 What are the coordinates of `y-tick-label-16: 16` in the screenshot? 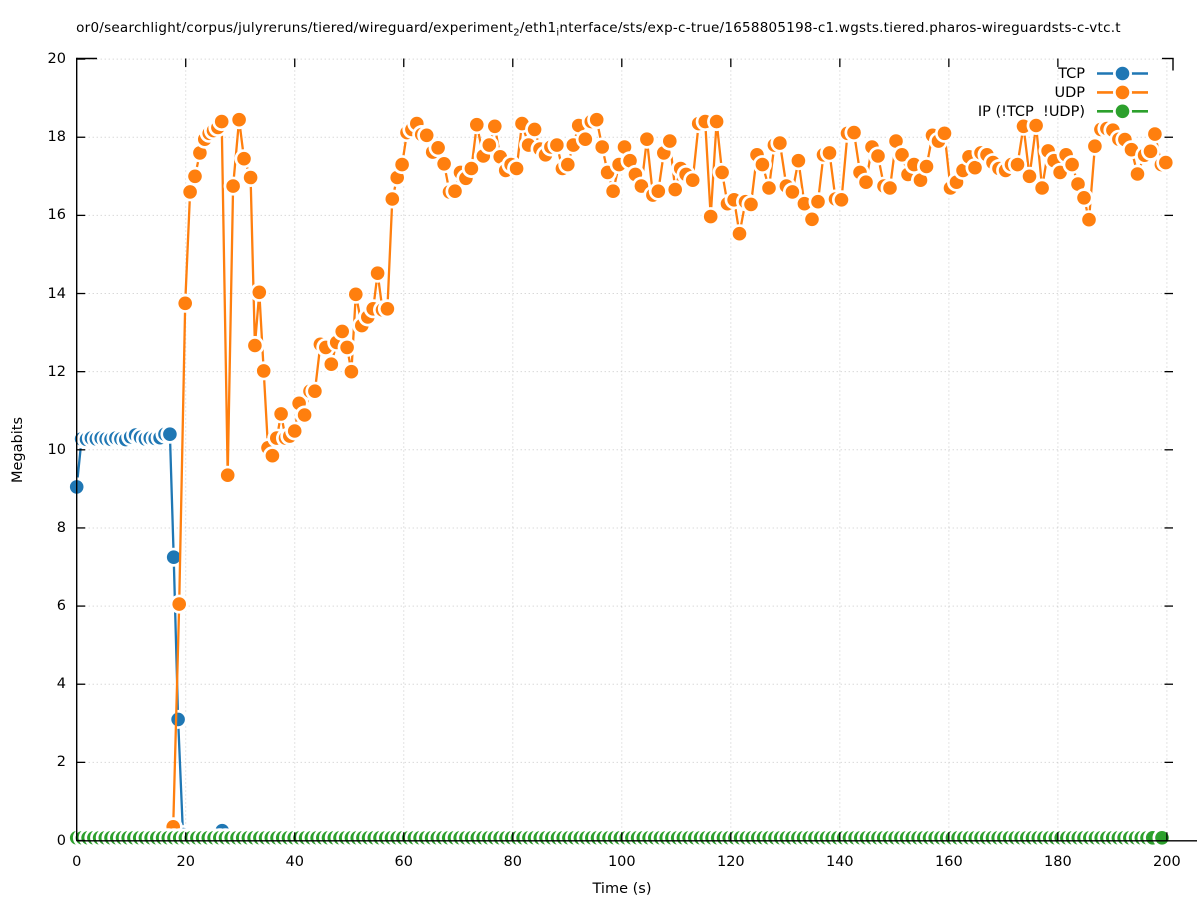 It's located at (56, 215).